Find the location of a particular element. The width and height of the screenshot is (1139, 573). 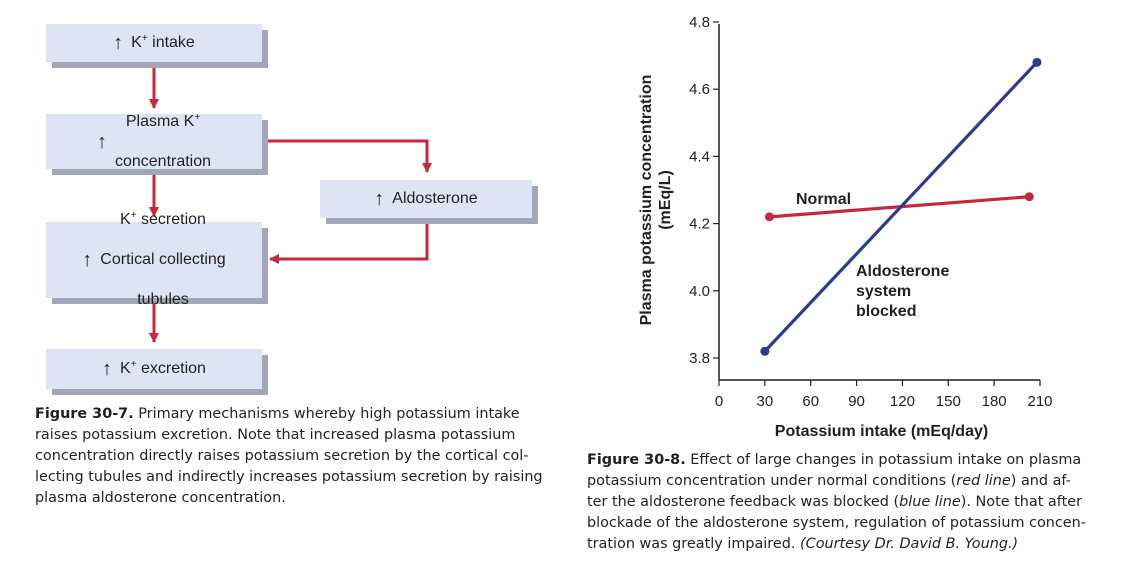

figure-label: Figure 30-8. is located at coordinates (636, 460).